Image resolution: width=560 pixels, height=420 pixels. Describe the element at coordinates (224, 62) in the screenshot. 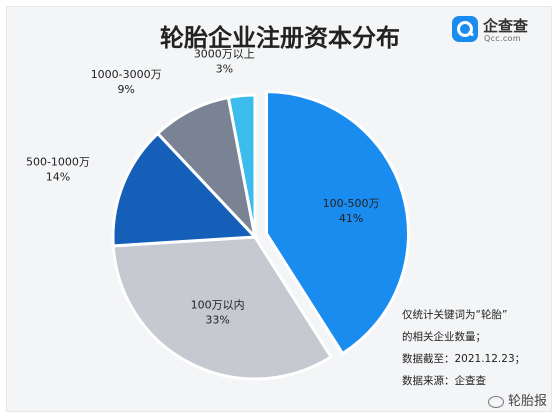

I see `slice-label: 3000万以上 3%` at that location.